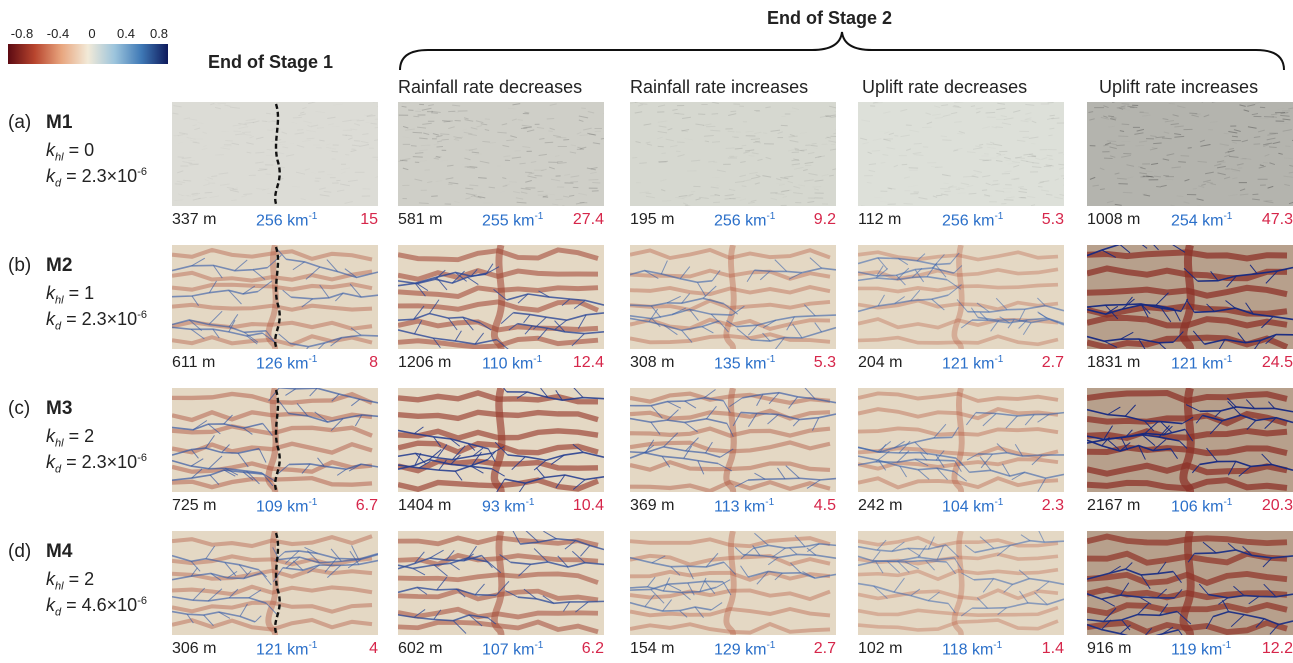 This screenshot has height=663, width=1293. Describe the element at coordinates (59, 408) in the screenshot. I see `row-model-name: M3` at that location.